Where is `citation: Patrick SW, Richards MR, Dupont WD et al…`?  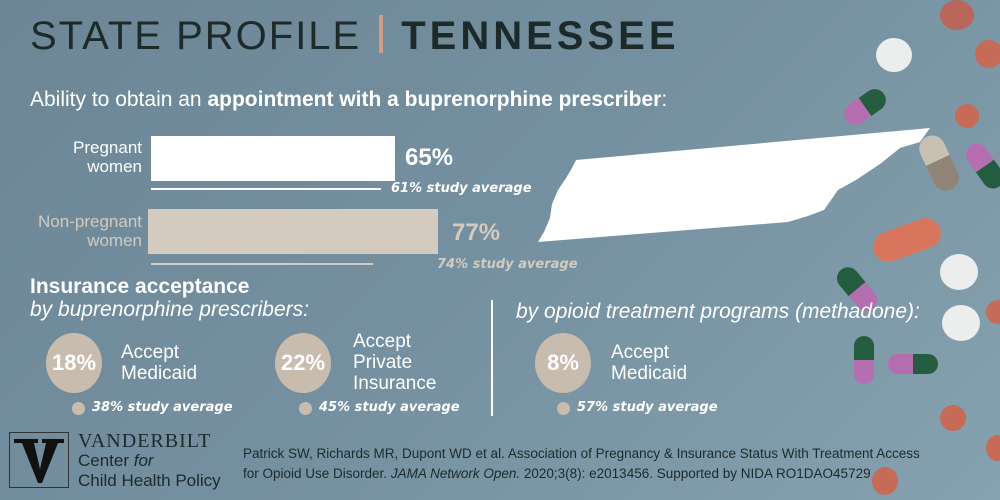 citation: Patrick SW, Richards MR, Dupont WD et al… is located at coordinates (581, 463).